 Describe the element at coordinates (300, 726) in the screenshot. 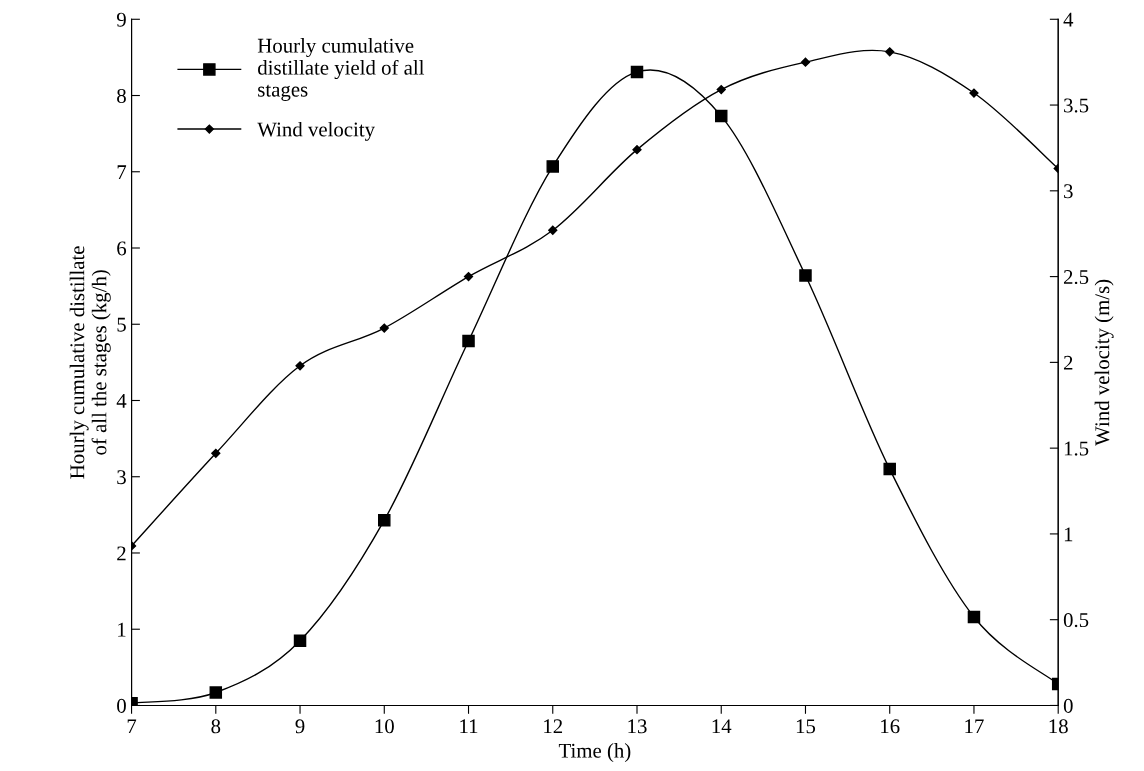

I see `x-tick-label: 9` at that location.